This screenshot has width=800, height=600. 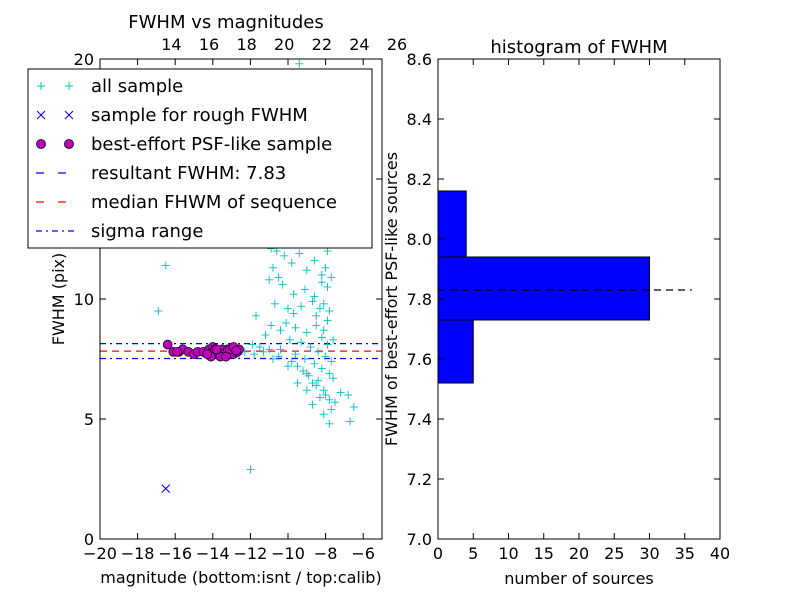 I want to click on x-tick-label: −8, so click(x=326, y=553).